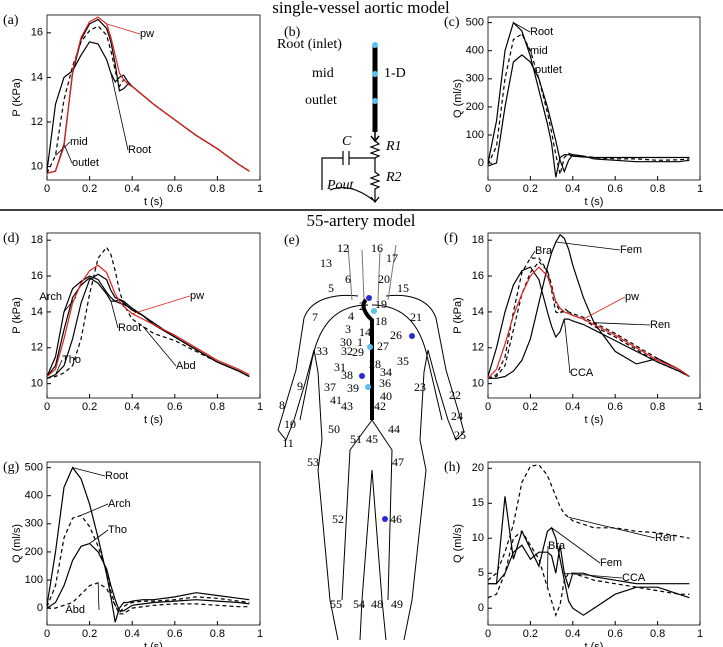  Describe the element at coordinates (541, 32) in the screenshot. I see `series-label: Root` at that location.